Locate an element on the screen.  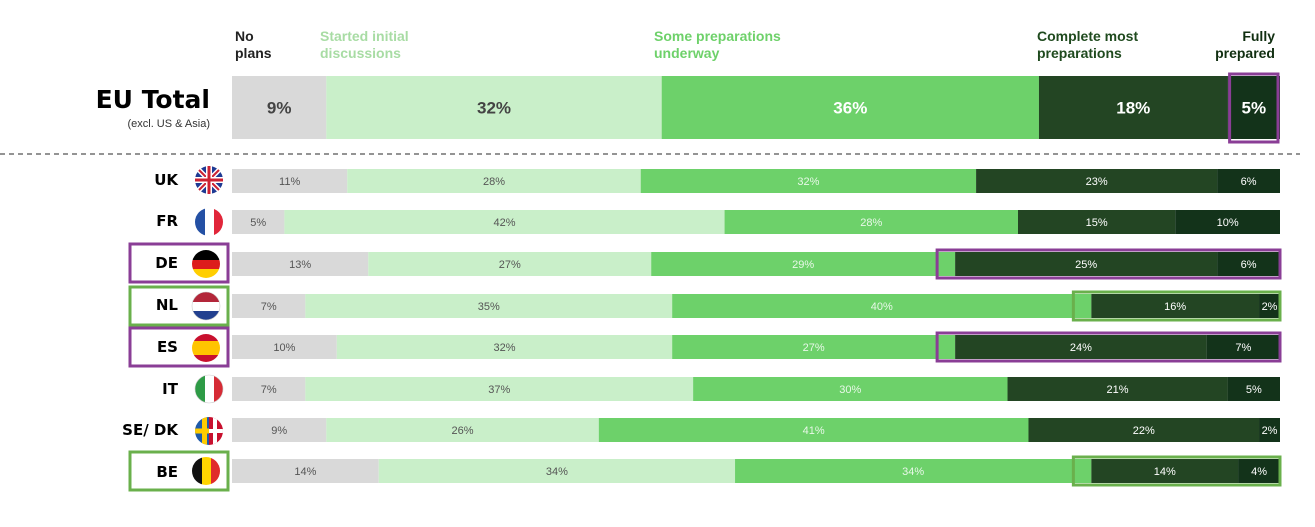
row-be-segment-fully-prepared is located at coordinates (1259, 471).